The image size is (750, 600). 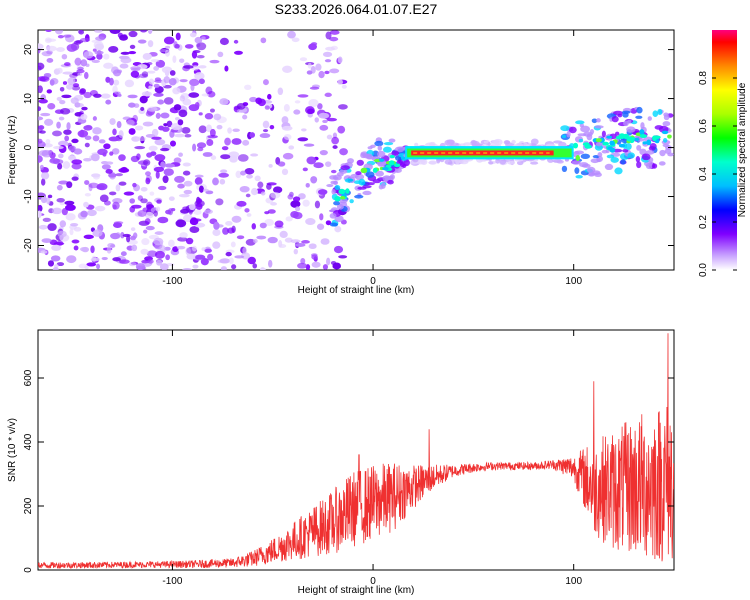 I want to click on bottom-ytick-label: 600, so click(x=28, y=377).